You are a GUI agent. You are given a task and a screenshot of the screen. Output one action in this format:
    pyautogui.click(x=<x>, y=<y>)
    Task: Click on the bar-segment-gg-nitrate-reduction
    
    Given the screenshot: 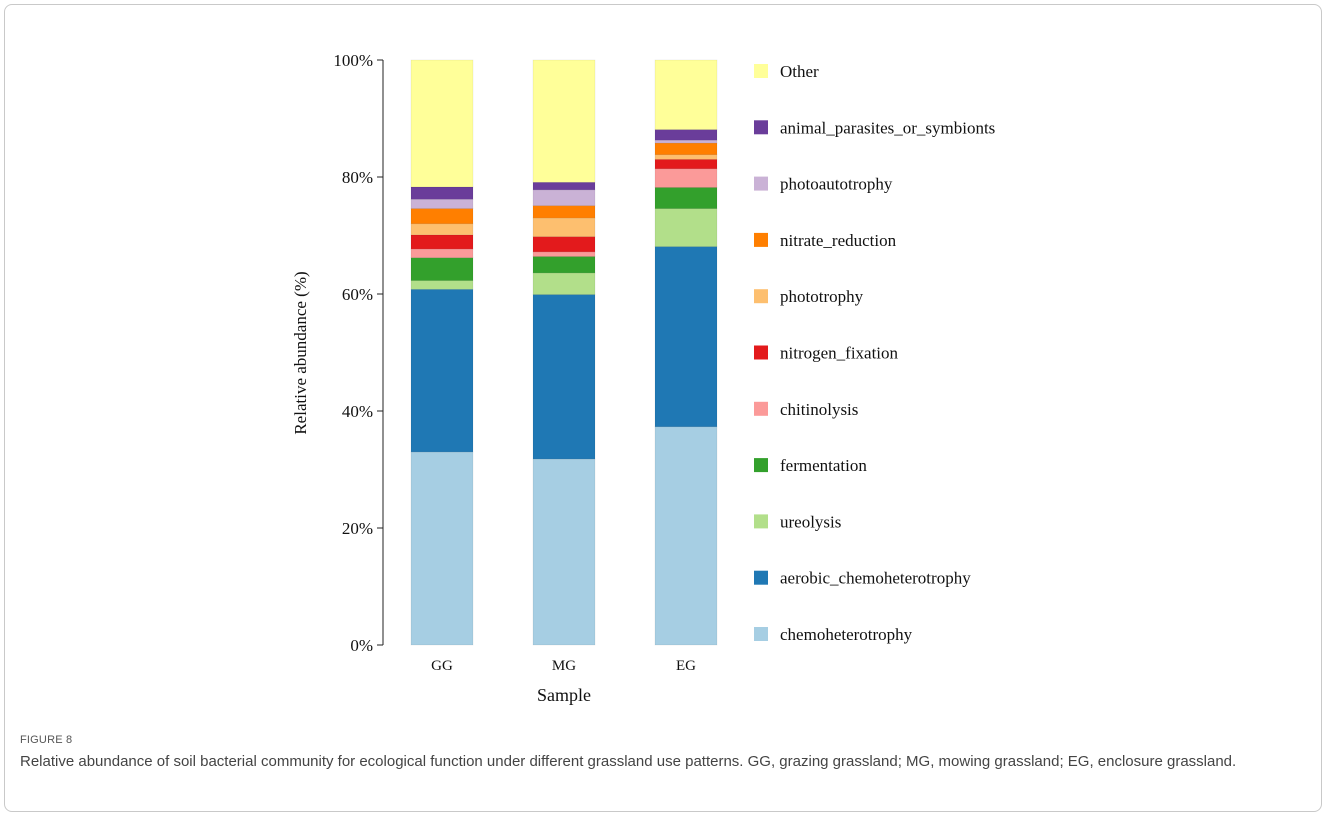 What is the action you would take?
    pyautogui.click(x=442, y=216)
    